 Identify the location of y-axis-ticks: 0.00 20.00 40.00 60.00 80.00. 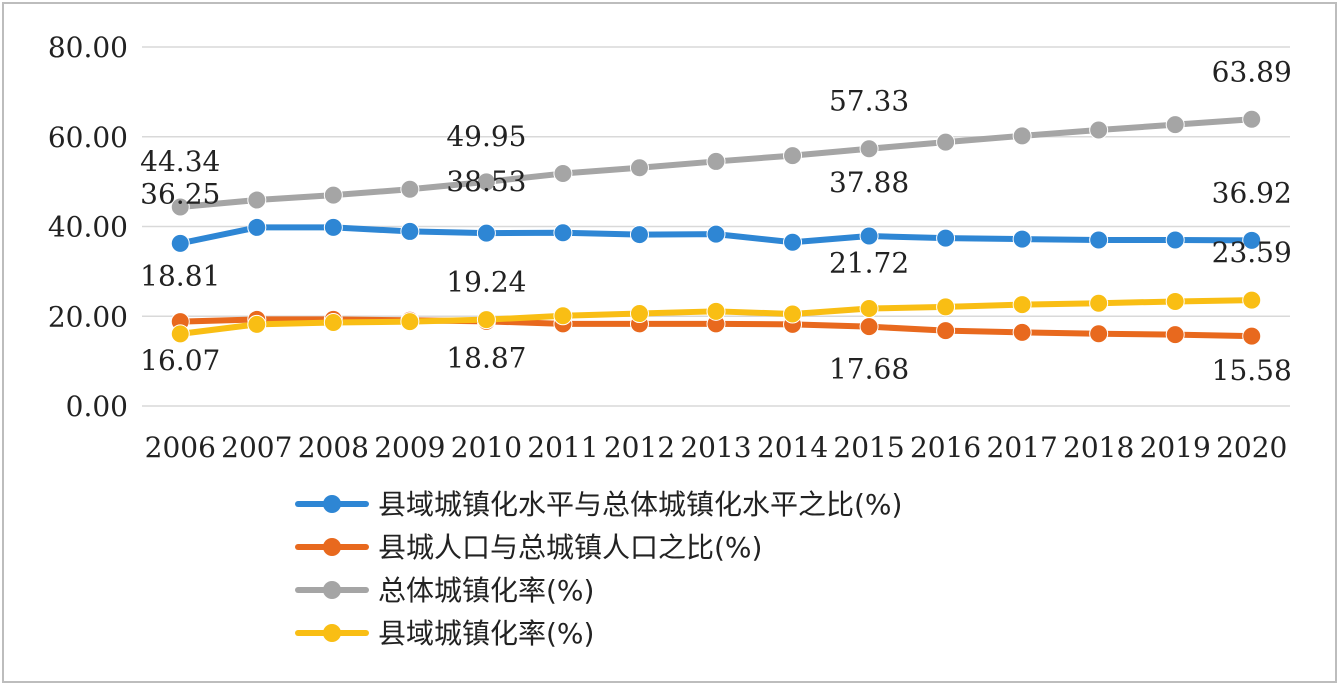
(88, 227).